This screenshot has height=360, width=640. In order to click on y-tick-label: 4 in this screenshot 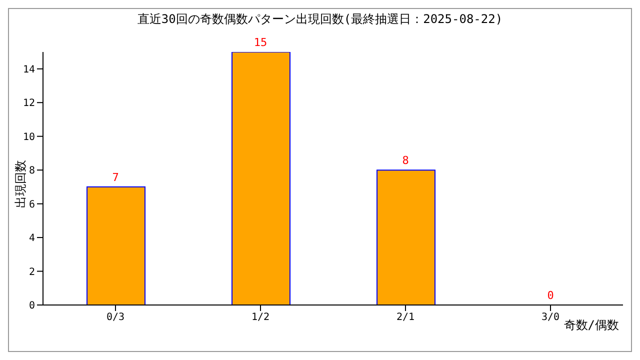, I will do `click(31, 238)`.